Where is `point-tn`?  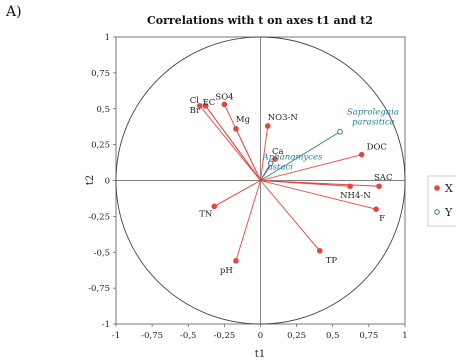 point-tn is located at coordinates (214, 206).